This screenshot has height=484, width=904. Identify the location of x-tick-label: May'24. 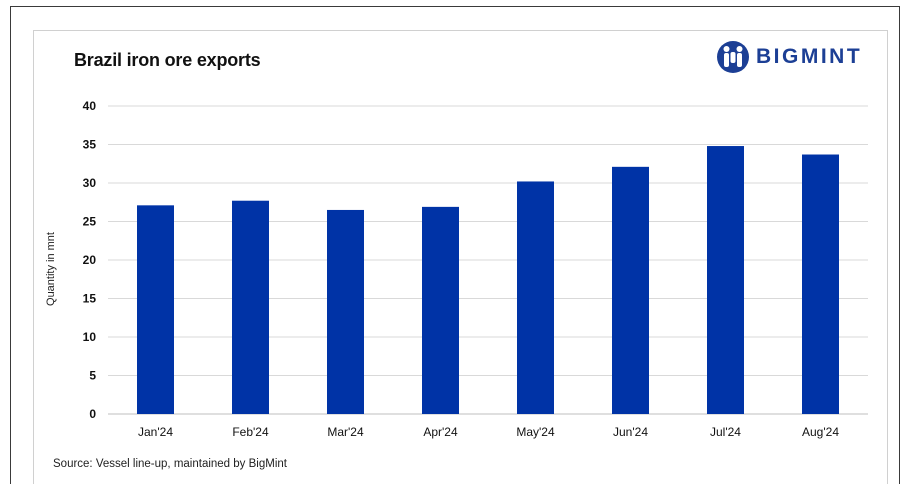
(535, 432).